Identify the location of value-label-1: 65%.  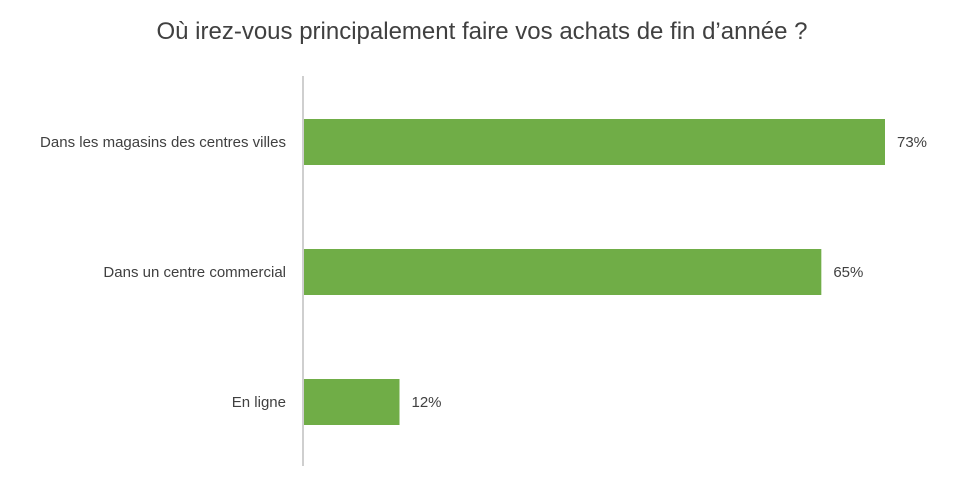
(848, 272).